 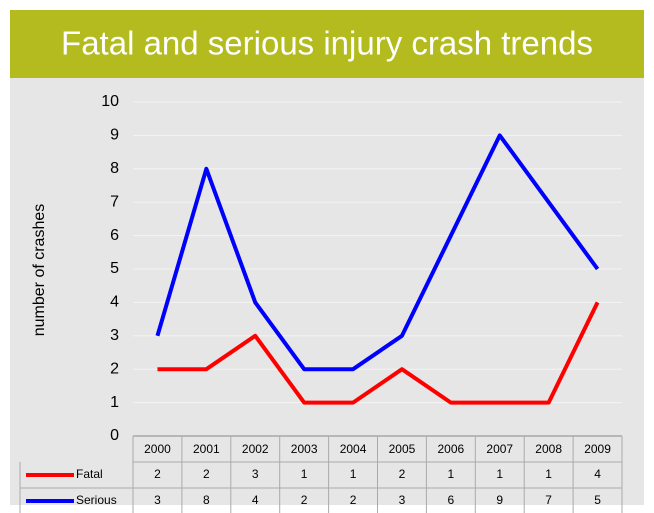 I want to click on y-tick-label: 9, so click(x=114, y=135).